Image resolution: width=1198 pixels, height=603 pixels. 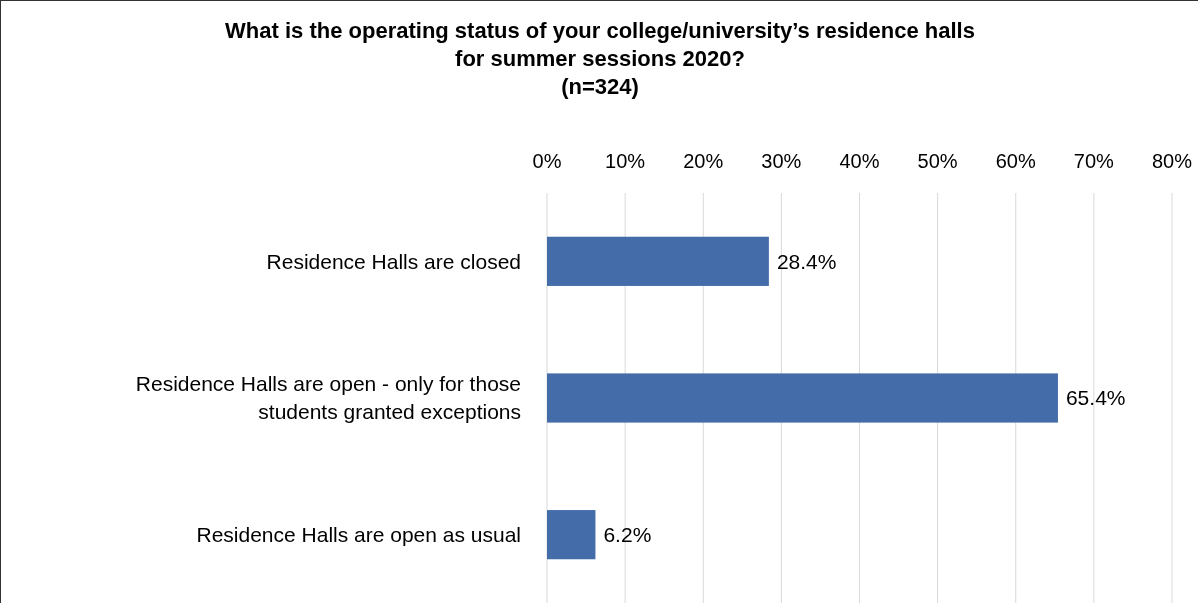 What do you see at coordinates (625, 161) in the screenshot?
I see `x-tick-label: 10%` at bounding box center [625, 161].